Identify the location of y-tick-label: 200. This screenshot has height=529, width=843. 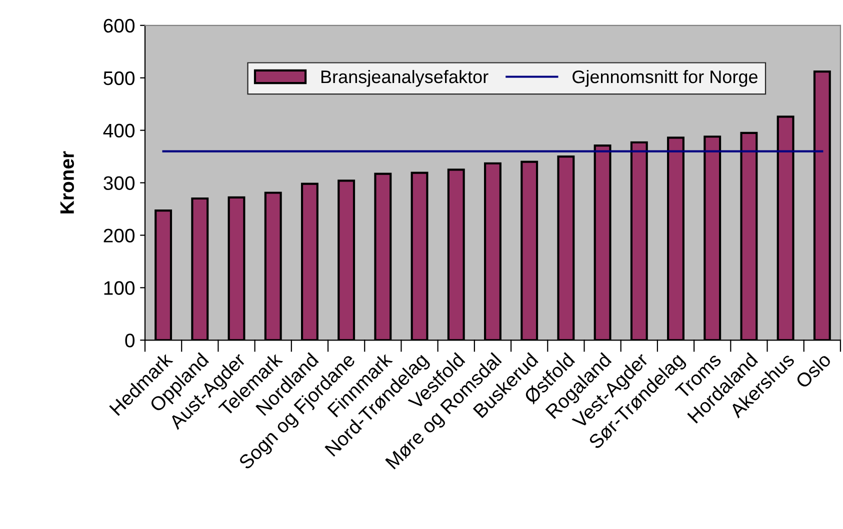
(119, 235).